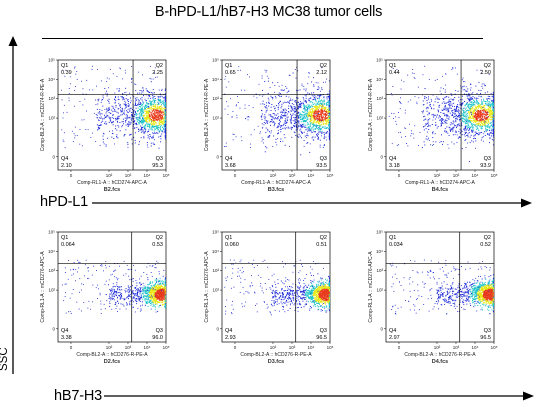 Image resolution: width=537 pixels, height=407 pixels. I want to click on row-label-hpdl1: hPD-L1, so click(64, 202).